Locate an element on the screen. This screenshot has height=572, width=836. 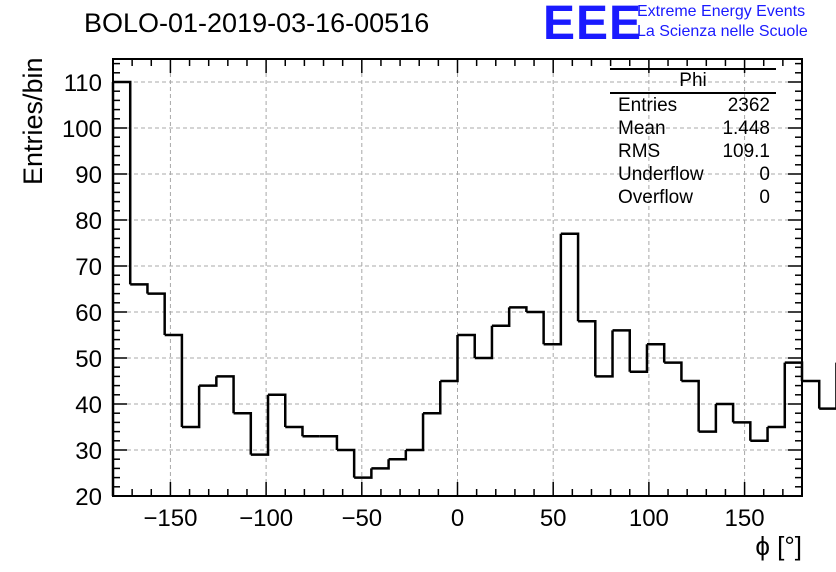
y-tick-label: 70 is located at coordinates (88, 267).